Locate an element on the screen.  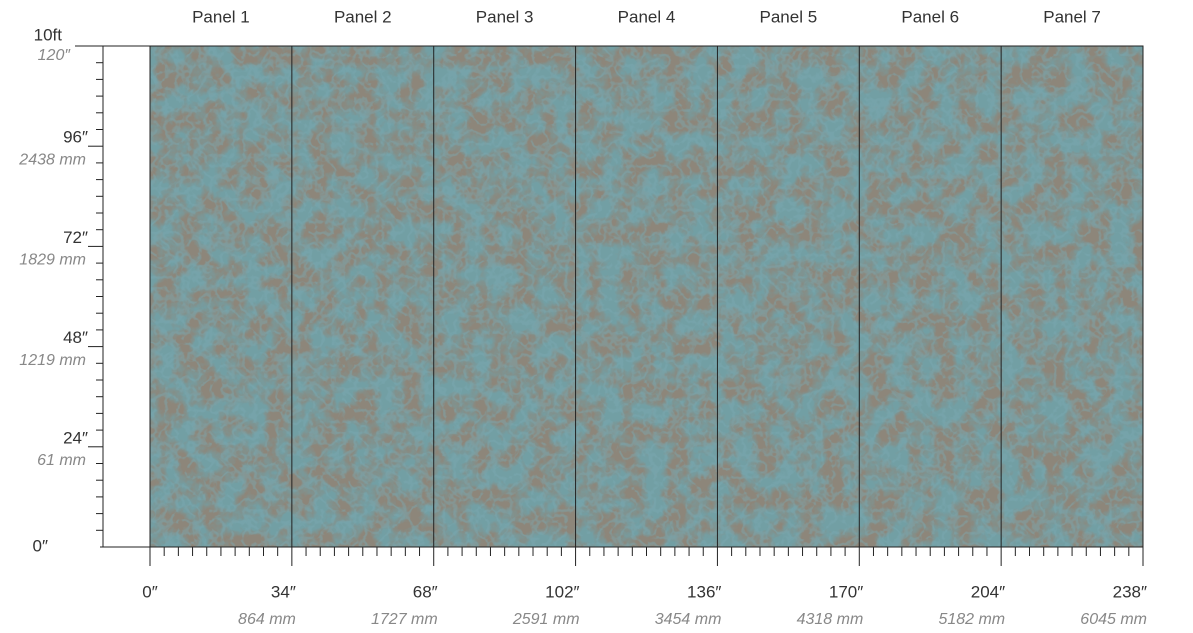
height-label: 96″ is located at coordinates (75, 137).